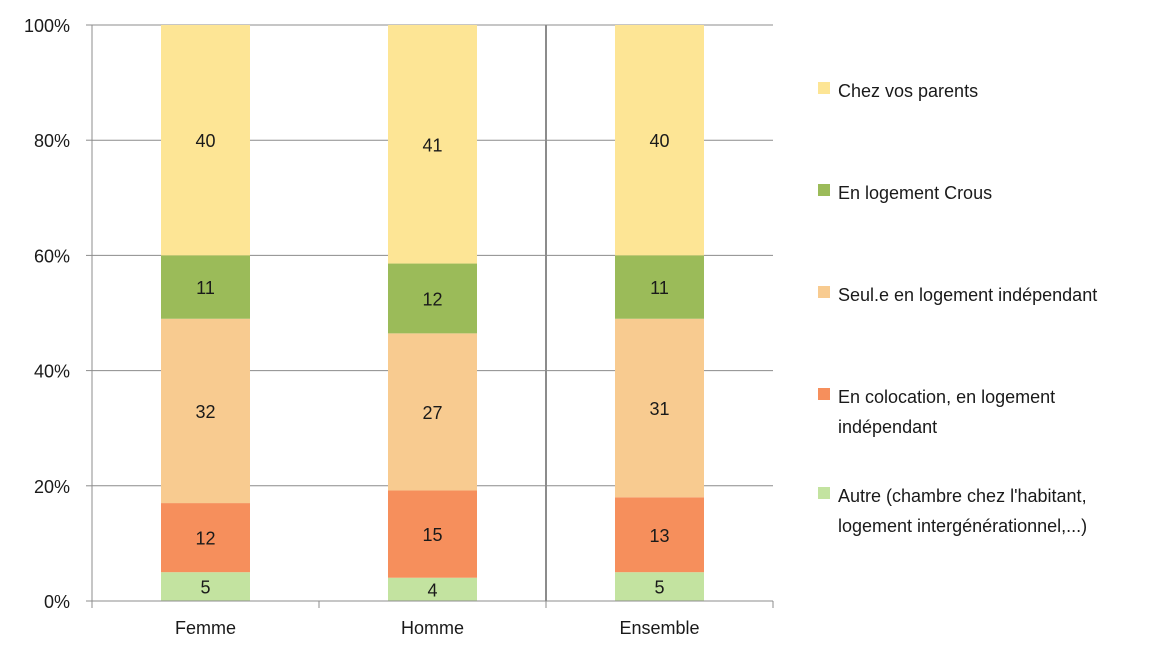 This screenshot has height=651, width=1163. I want to click on data-label: 31, so click(659, 409).